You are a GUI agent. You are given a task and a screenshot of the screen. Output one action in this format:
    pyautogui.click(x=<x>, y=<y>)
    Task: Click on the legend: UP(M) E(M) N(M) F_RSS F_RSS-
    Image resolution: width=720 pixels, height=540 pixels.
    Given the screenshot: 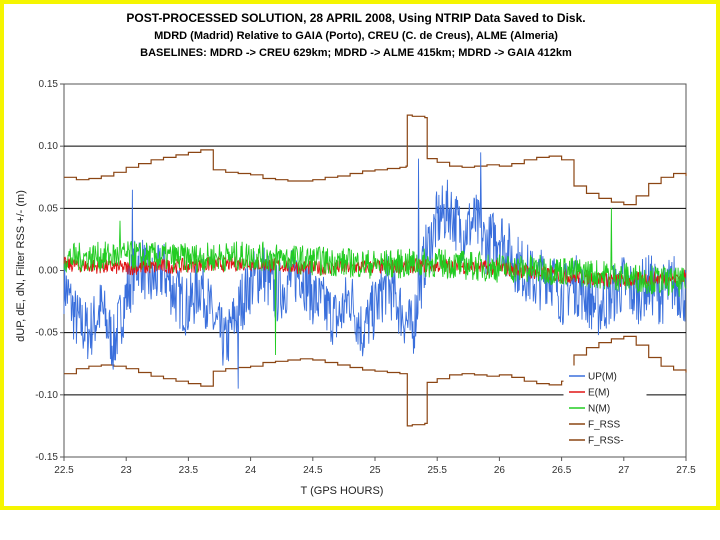 What is the action you would take?
    pyautogui.click(x=605, y=407)
    